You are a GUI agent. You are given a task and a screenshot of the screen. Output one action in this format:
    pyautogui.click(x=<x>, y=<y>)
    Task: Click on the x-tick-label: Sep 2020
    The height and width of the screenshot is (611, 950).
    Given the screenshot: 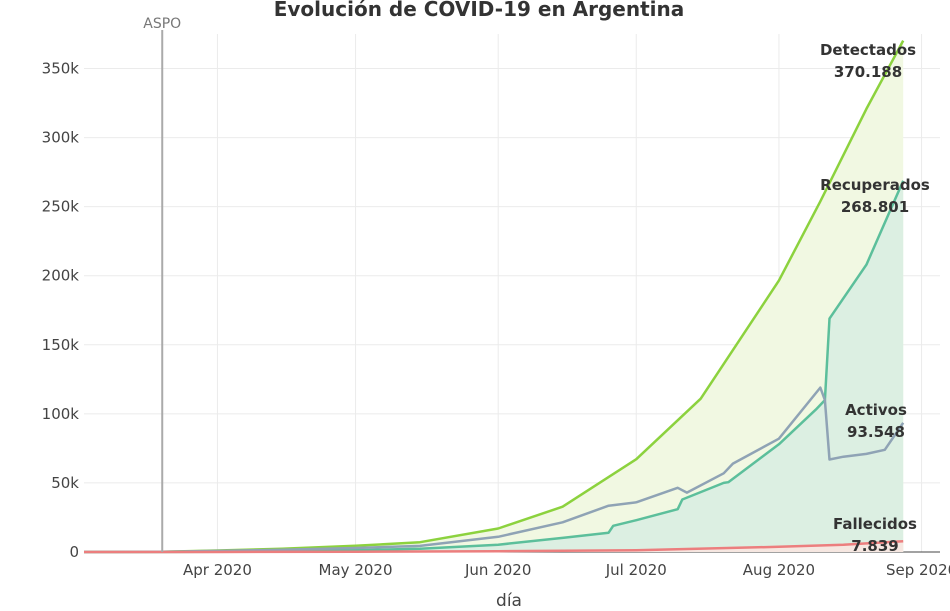 What is the action you would take?
    pyautogui.click(x=918, y=570)
    